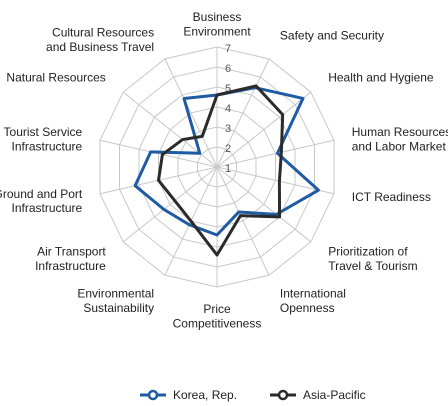 This screenshot has width=448, height=406. I want to click on category-label: Environmental Sustainability, so click(115, 301).